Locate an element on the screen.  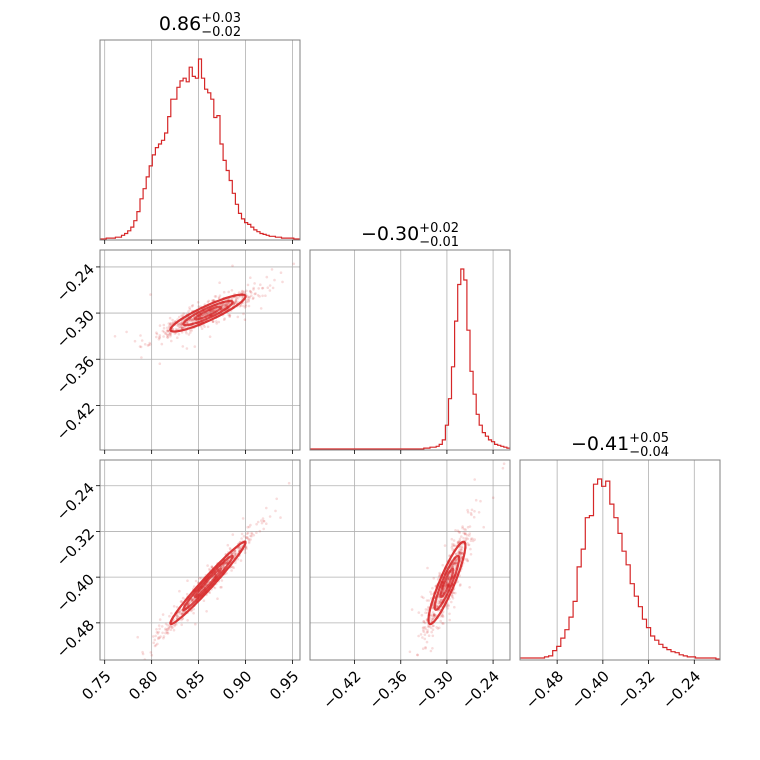
x-tick-label: 0.95 is located at coordinates (284, 685).